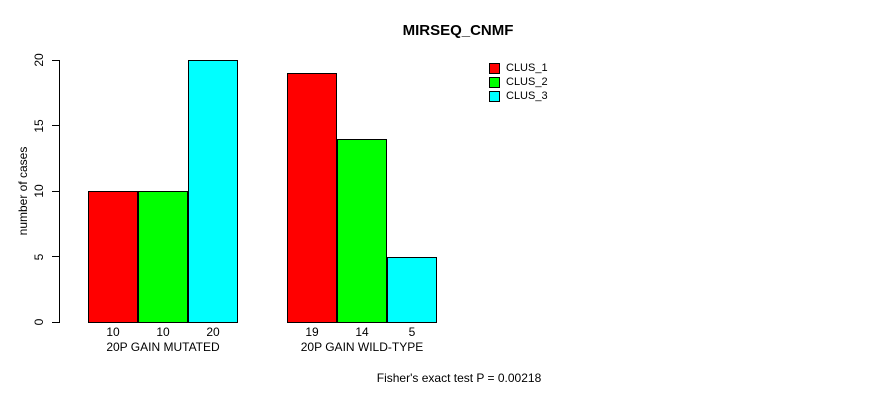 The width and height of the screenshot is (890, 400). What do you see at coordinates (213, 332) in the screenshot?
I see `bar-value-clus-3-20p-gain-mutated: 20` at bounding box center [213, 332].